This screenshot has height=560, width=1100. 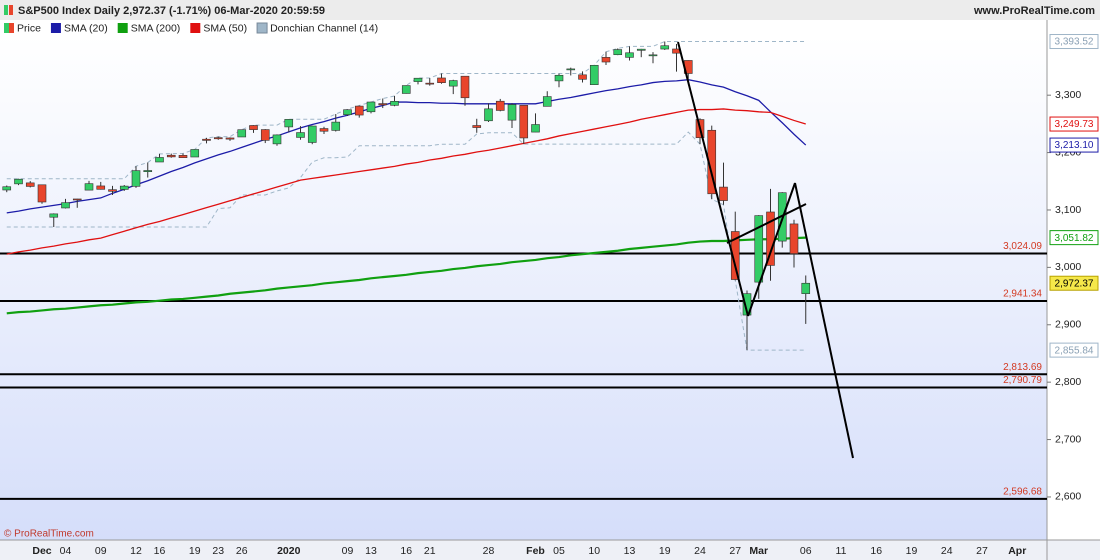 What do you see at coordinates (406, 275) in the screenshot?
I see `sma-line` at bounding box center [406, 275].